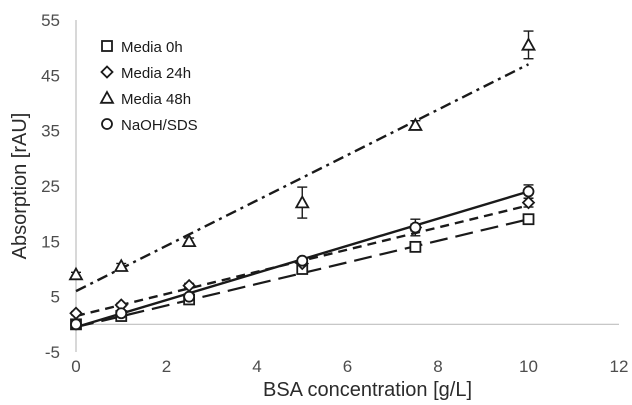  Describe the element at coordinates (107, 46) in the screenshot. I see `legend-marker-square` at that location.